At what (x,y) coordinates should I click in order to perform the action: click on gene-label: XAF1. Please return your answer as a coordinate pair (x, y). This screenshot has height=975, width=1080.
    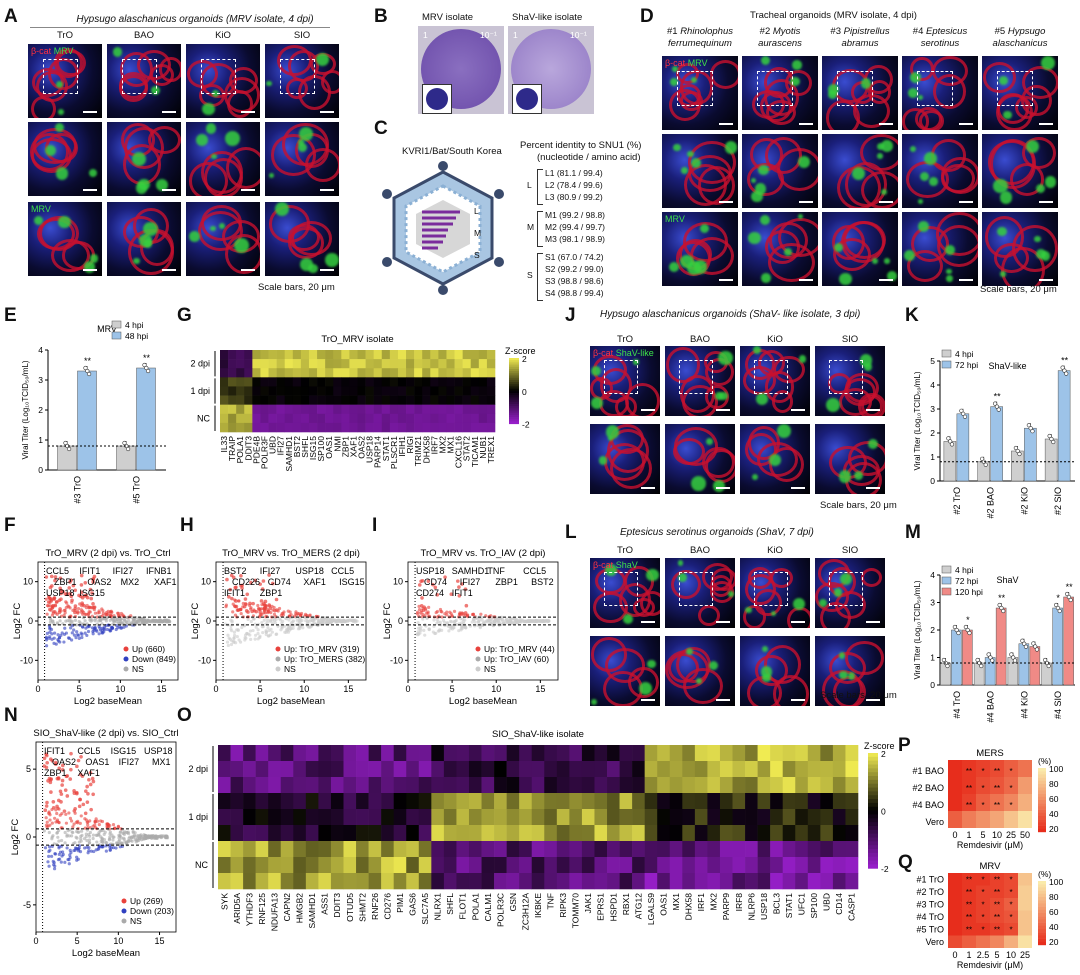
    Looking at the image, I should click on (165, 582).